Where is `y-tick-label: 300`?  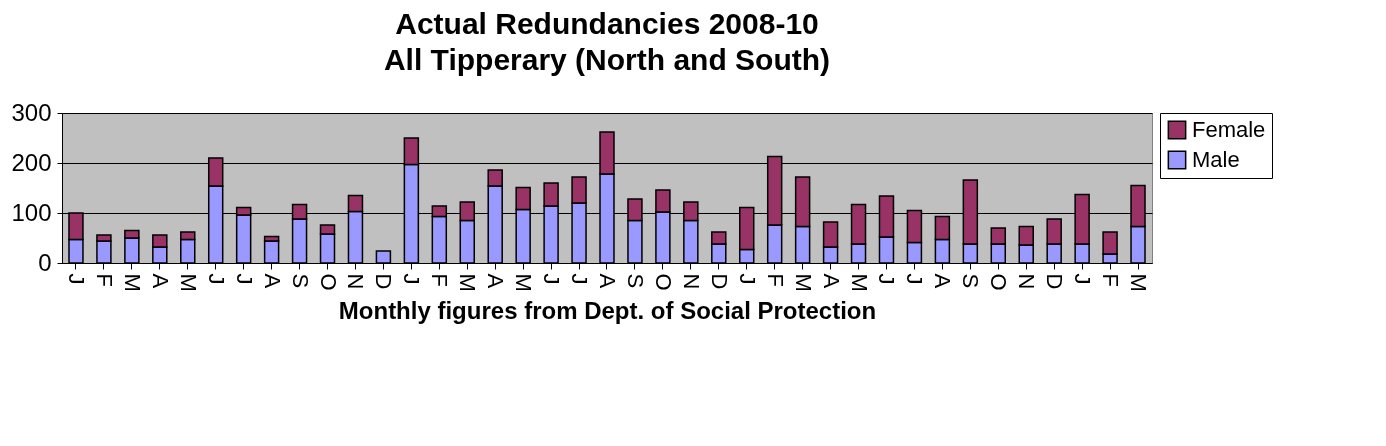
y-tick-label: 300 is located at coordinates (31, 112).